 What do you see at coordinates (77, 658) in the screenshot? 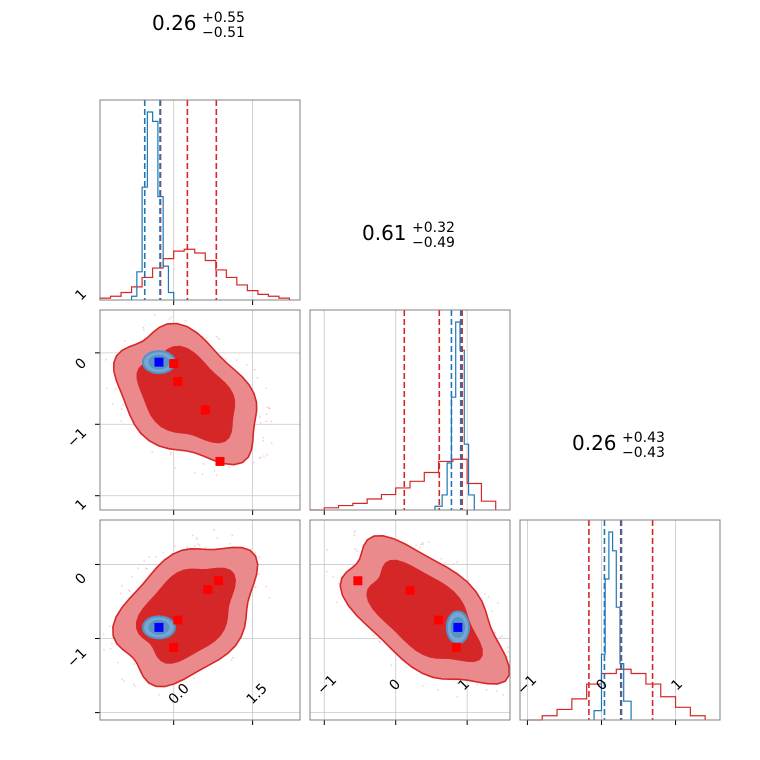
I see `y-tick-p3-0: −1` at bounding box center [77, 658].